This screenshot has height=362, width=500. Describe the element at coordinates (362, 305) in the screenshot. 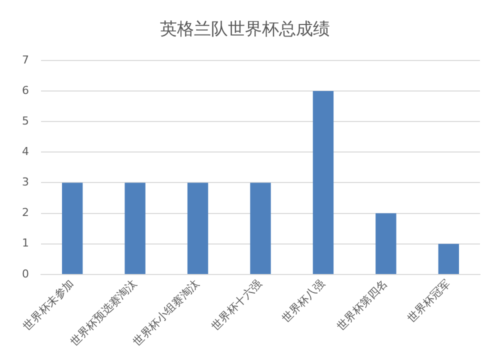

I see `x-tick-label: 世界杯第四名` at that location.